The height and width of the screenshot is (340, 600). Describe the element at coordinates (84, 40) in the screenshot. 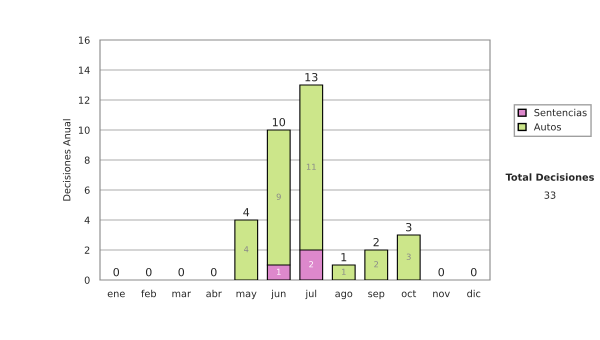

I see `y-tick-label: 16` at that location.